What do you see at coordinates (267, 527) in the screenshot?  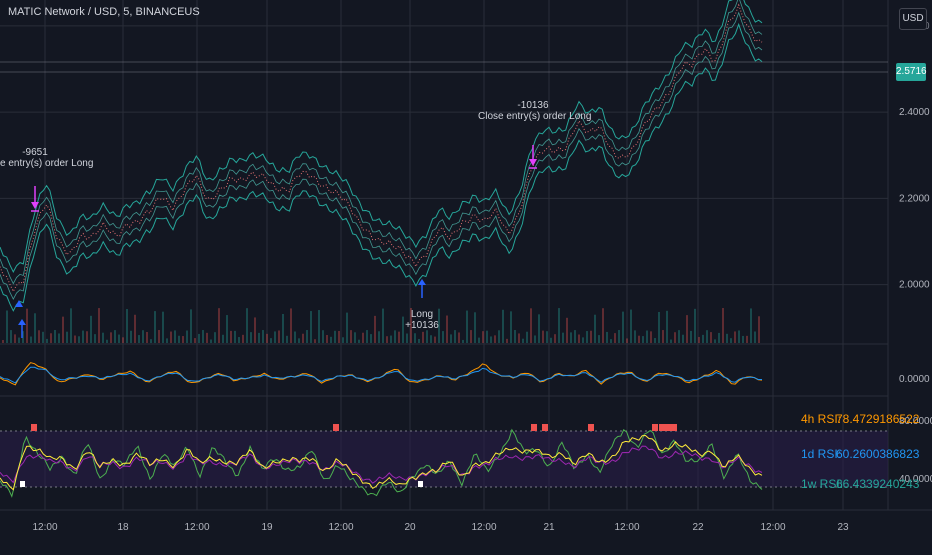 I see `time-axis-label: 19` at bounding box center [267, 527].